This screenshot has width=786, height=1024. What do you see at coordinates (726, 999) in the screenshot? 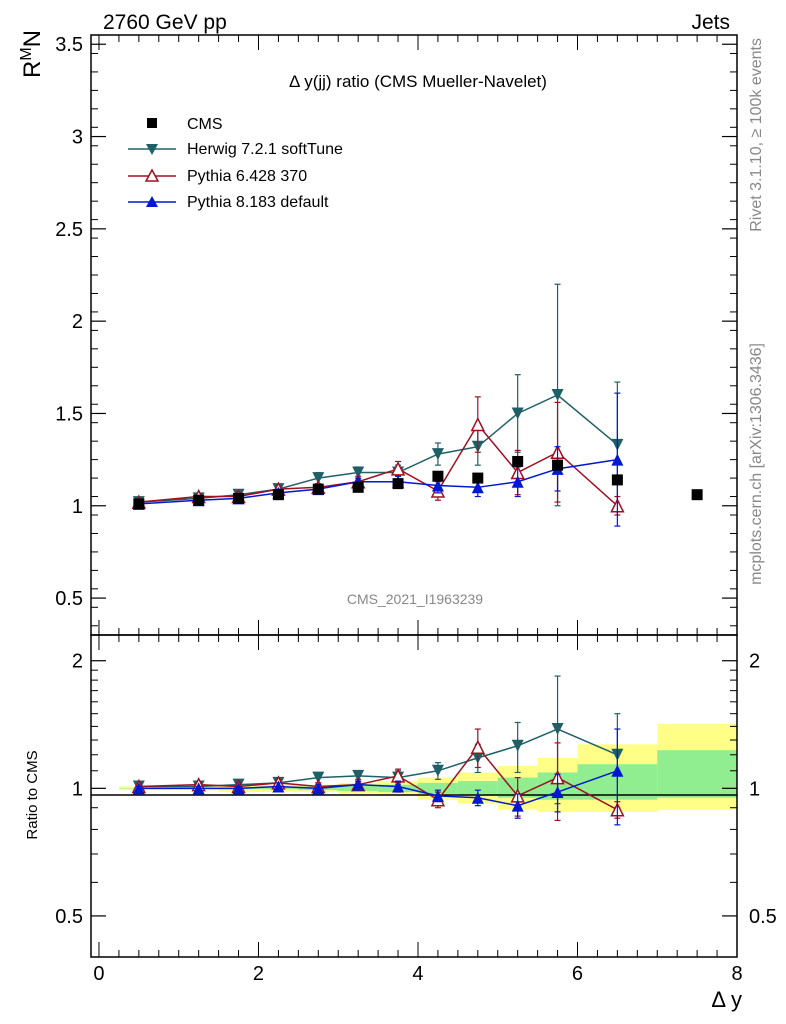
I see `x-axis-label: Δ y` at bounding box center [726, 999].